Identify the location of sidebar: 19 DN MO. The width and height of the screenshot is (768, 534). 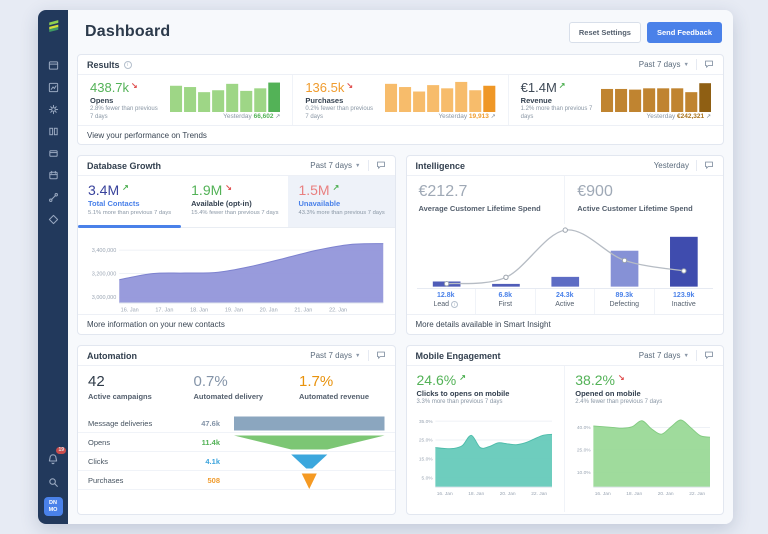
(53, 267).